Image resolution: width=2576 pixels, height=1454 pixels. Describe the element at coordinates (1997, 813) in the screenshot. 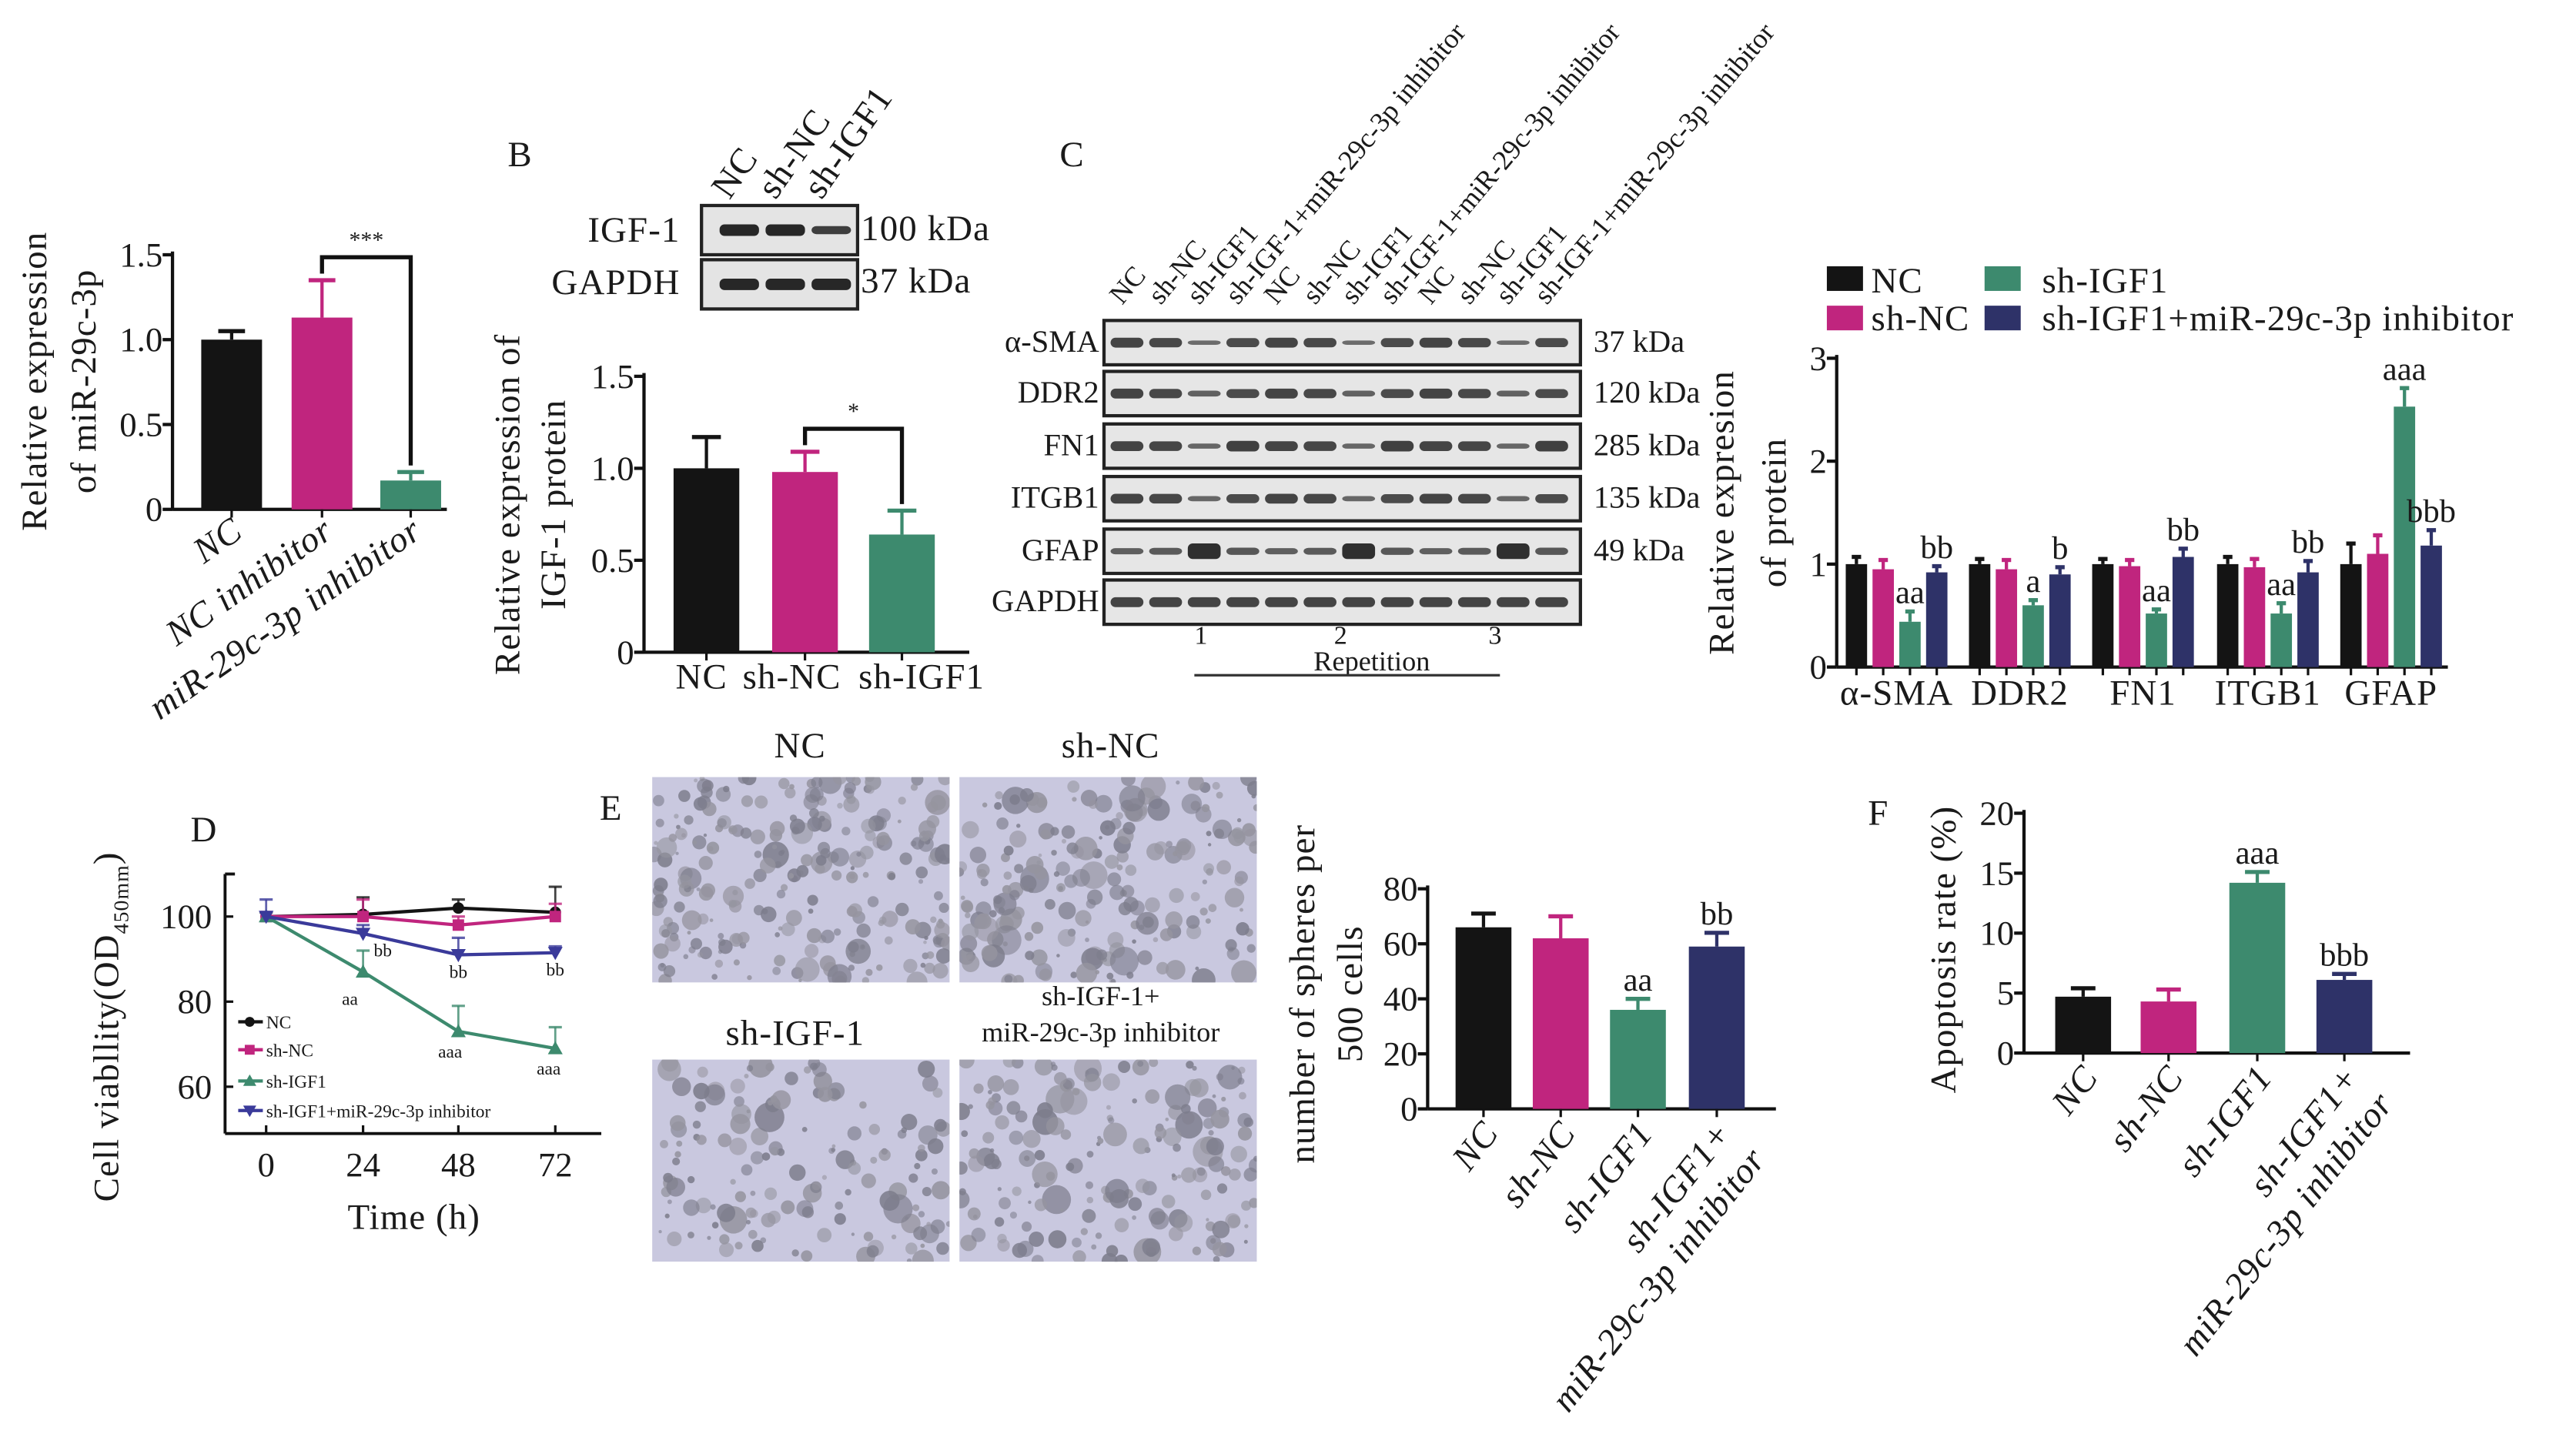

I see `y-tick-label: 20` at that location.